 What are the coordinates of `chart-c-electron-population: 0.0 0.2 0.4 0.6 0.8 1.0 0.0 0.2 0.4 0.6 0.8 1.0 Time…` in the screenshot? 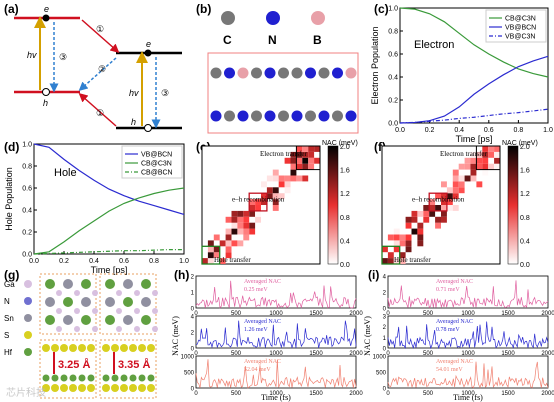 It's located at (461, 75).